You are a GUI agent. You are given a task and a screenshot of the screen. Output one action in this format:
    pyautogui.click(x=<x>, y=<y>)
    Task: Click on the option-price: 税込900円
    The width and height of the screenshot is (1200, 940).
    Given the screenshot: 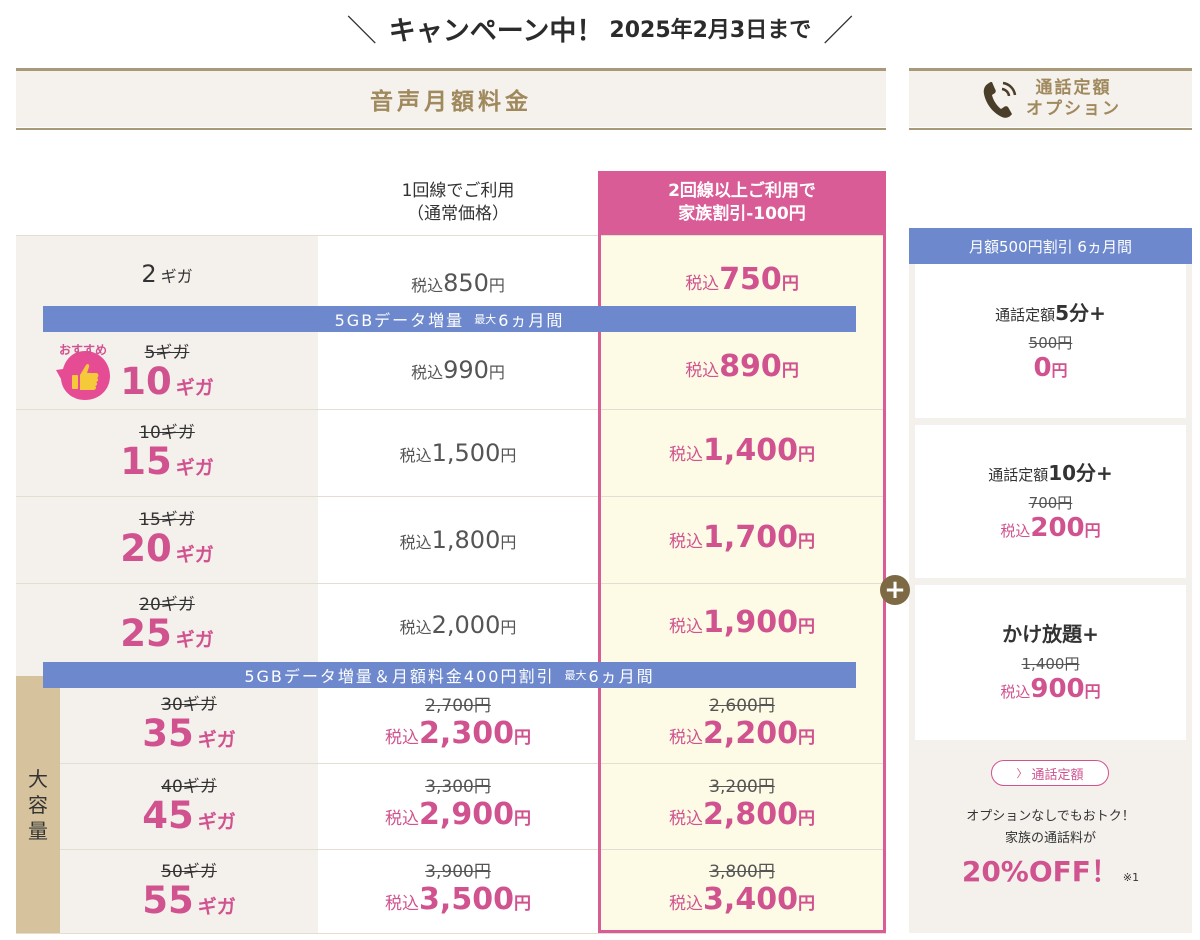 What is the action you would take?
    pyautogui.click(x=1050, y=689)
    